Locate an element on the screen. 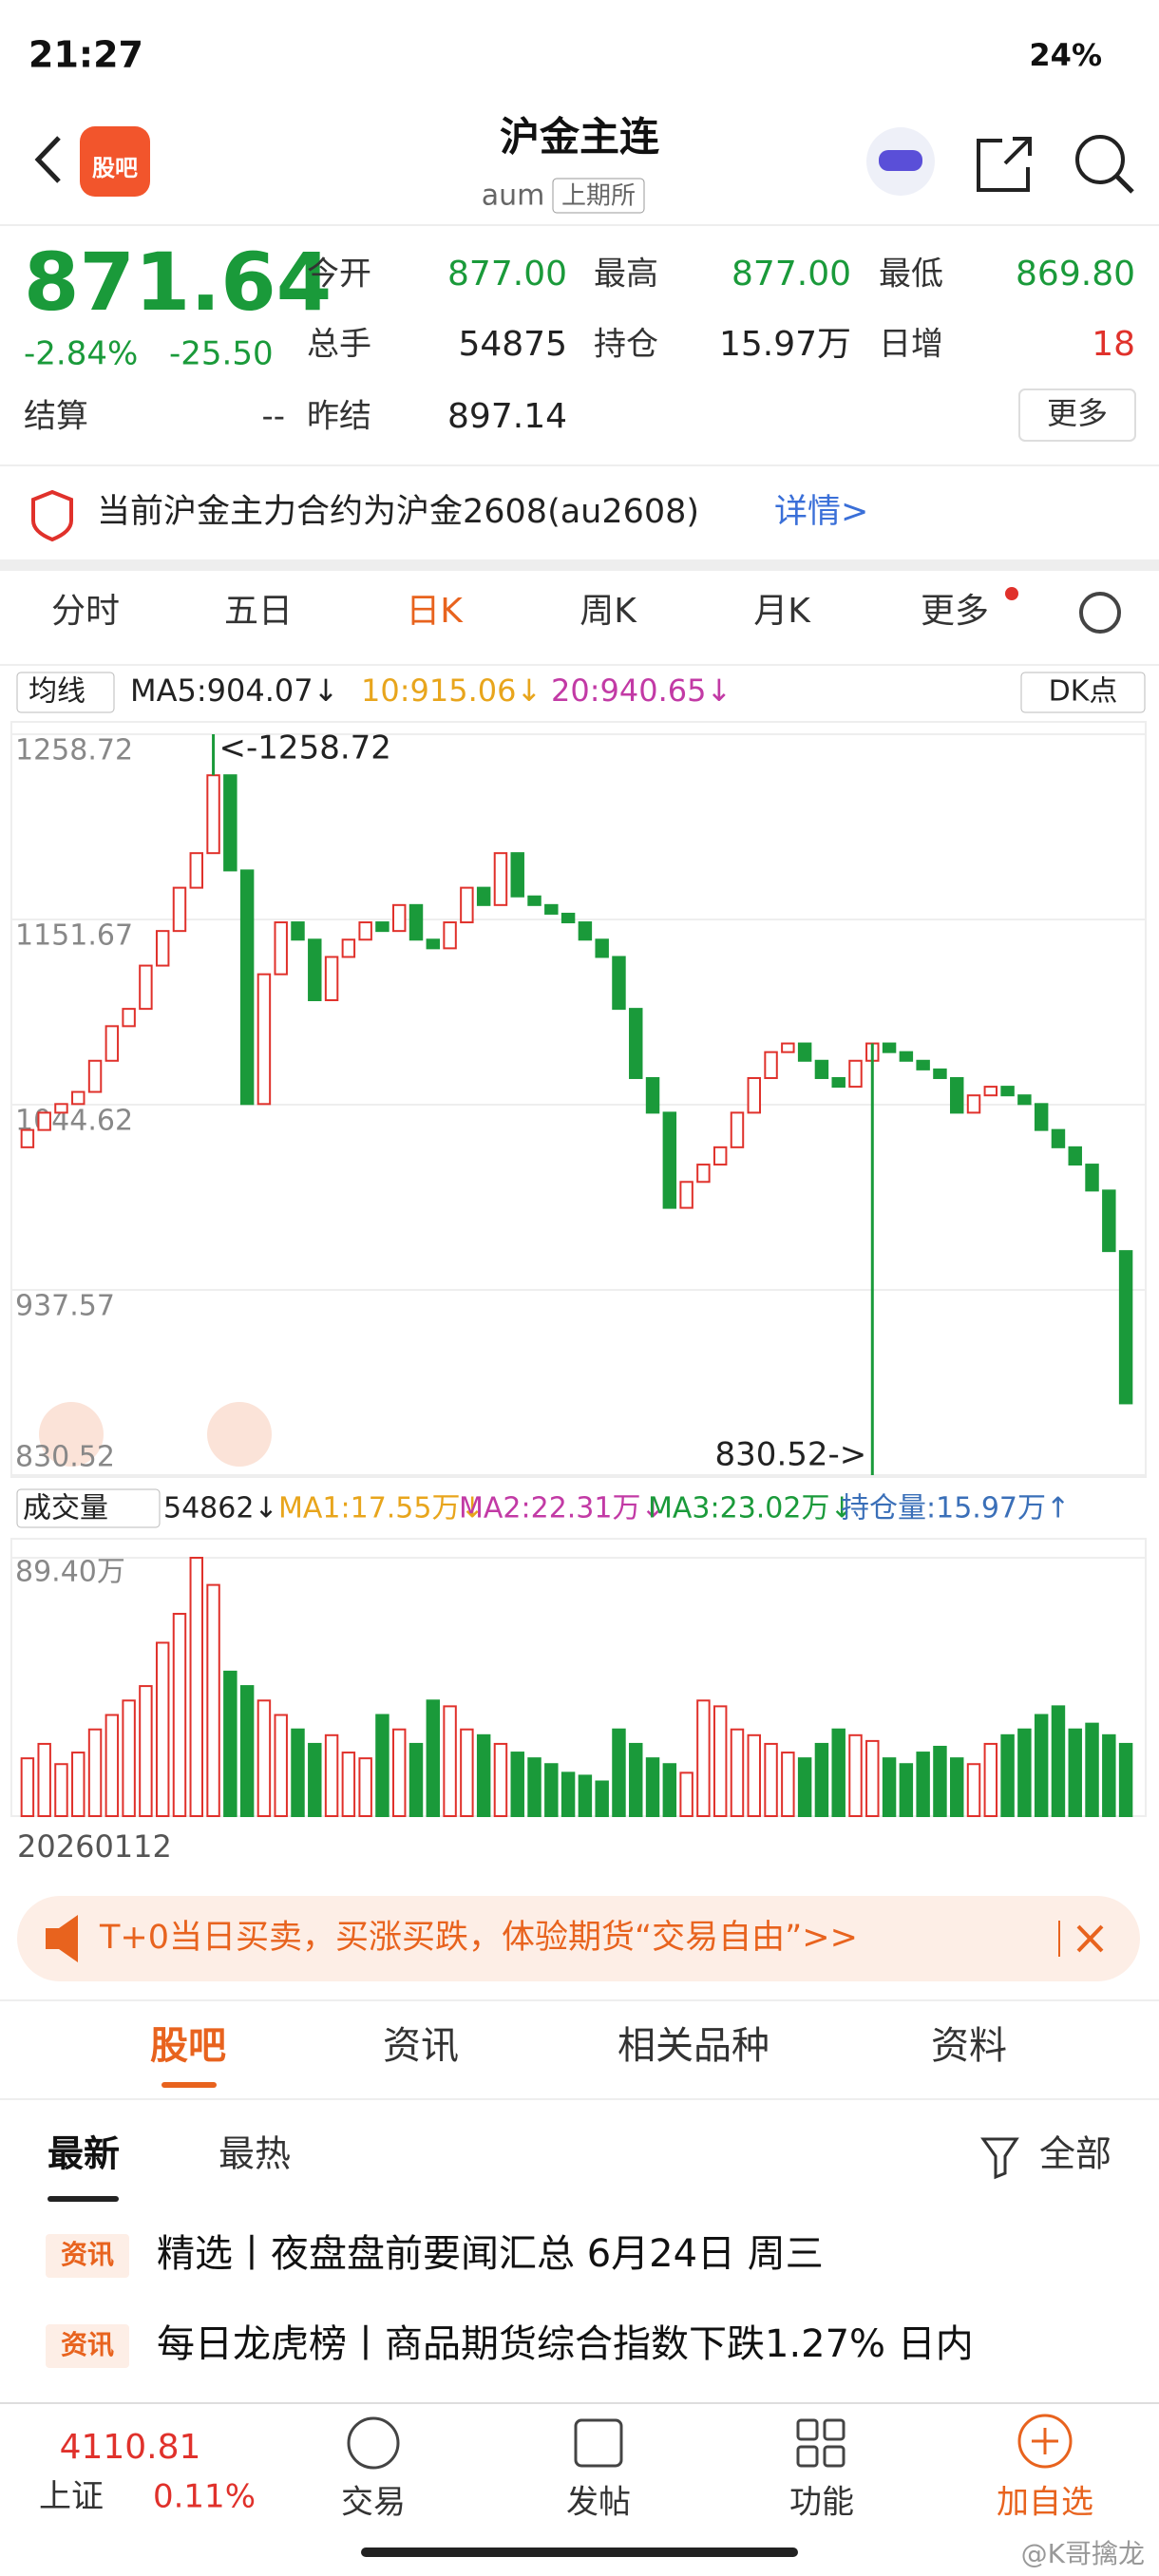 This screenshot has width=1159, height=2576. period-tab: 周K is located at coordinates (608, 611).